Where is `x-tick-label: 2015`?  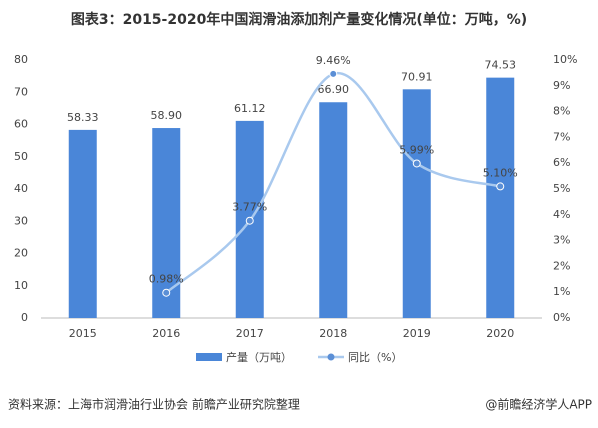
x-tick-label: 2015 is located at coordinates (83, 333).